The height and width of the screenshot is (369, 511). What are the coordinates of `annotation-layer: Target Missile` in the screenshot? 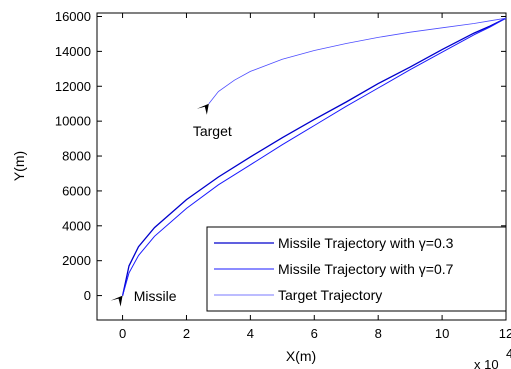 It's located at (171, 205).